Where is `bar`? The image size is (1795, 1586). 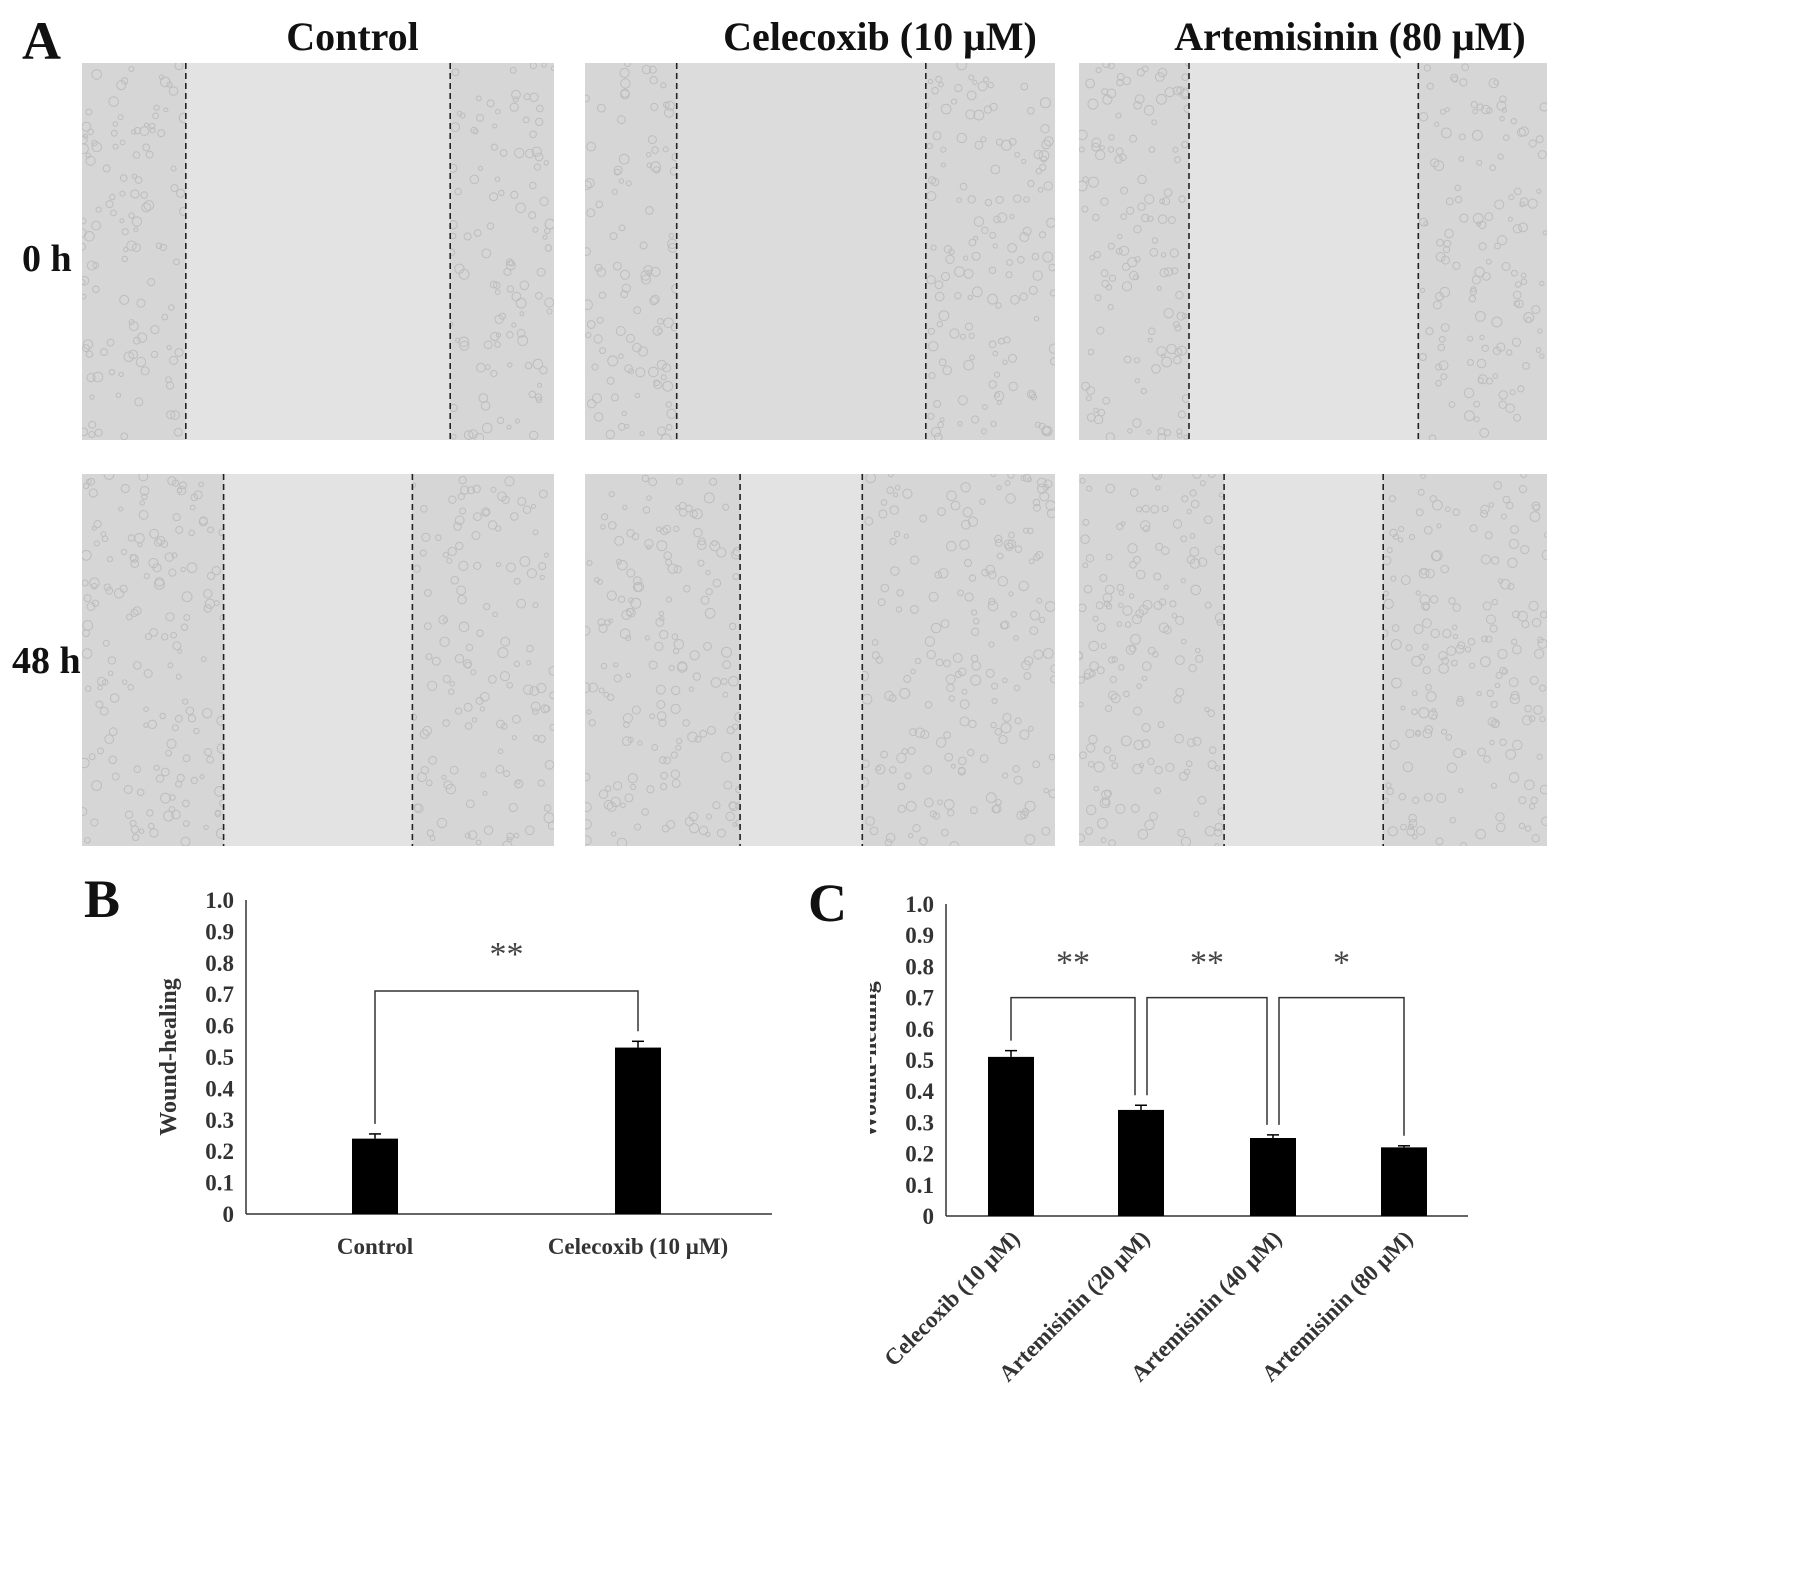
bar is located at coordinates (375, 1176).